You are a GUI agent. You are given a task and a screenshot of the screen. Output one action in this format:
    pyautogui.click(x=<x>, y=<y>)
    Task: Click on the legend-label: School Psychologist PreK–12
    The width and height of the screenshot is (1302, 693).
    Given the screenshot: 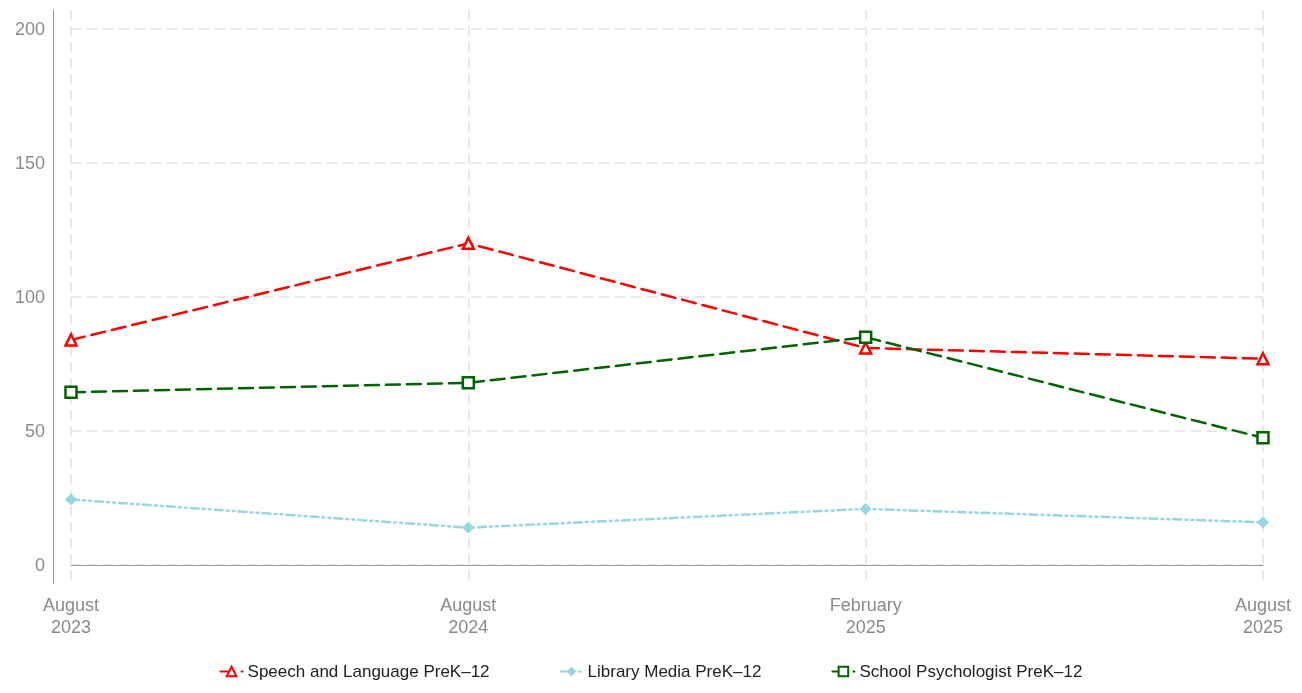 What is the action you would take?
    pyautogui.click(x=971, y=671)
    